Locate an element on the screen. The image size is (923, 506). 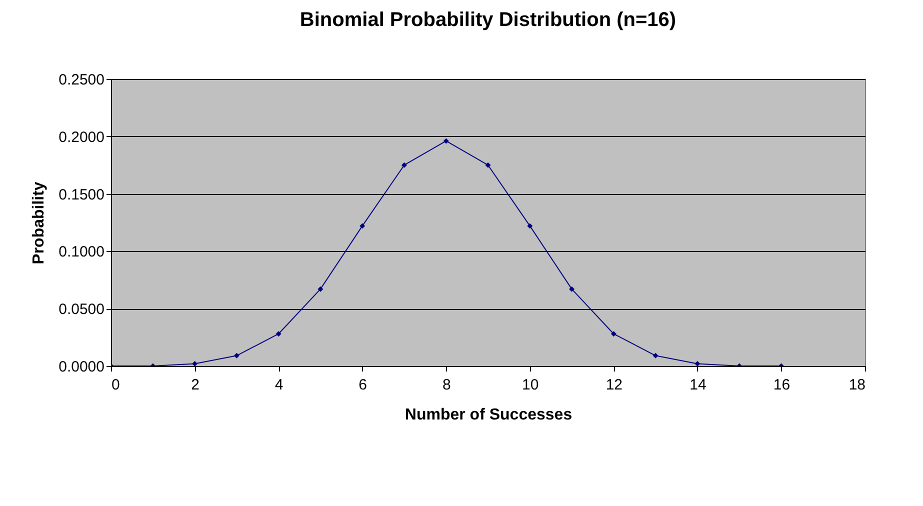
x-tick-label: 0 is located at coordinates (116, 385).